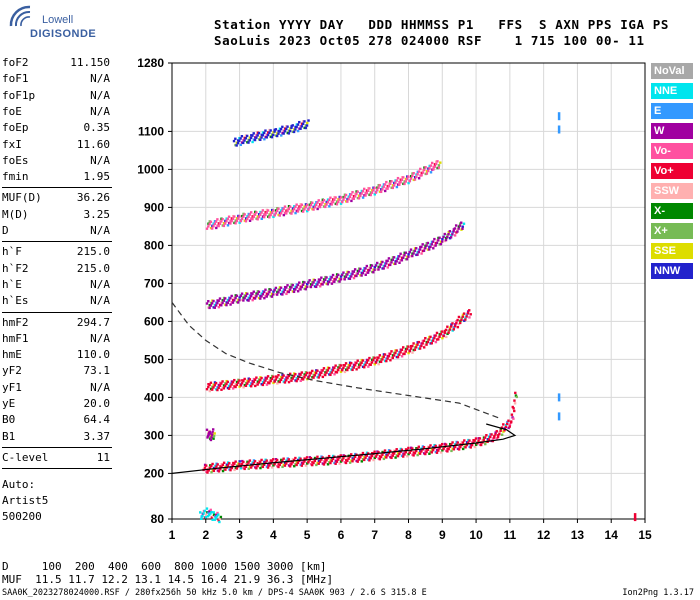 Image resolution: width=700 pixels, height=600 pixels. I want to click on param-row: foF2 11.150, so click(56, 63).